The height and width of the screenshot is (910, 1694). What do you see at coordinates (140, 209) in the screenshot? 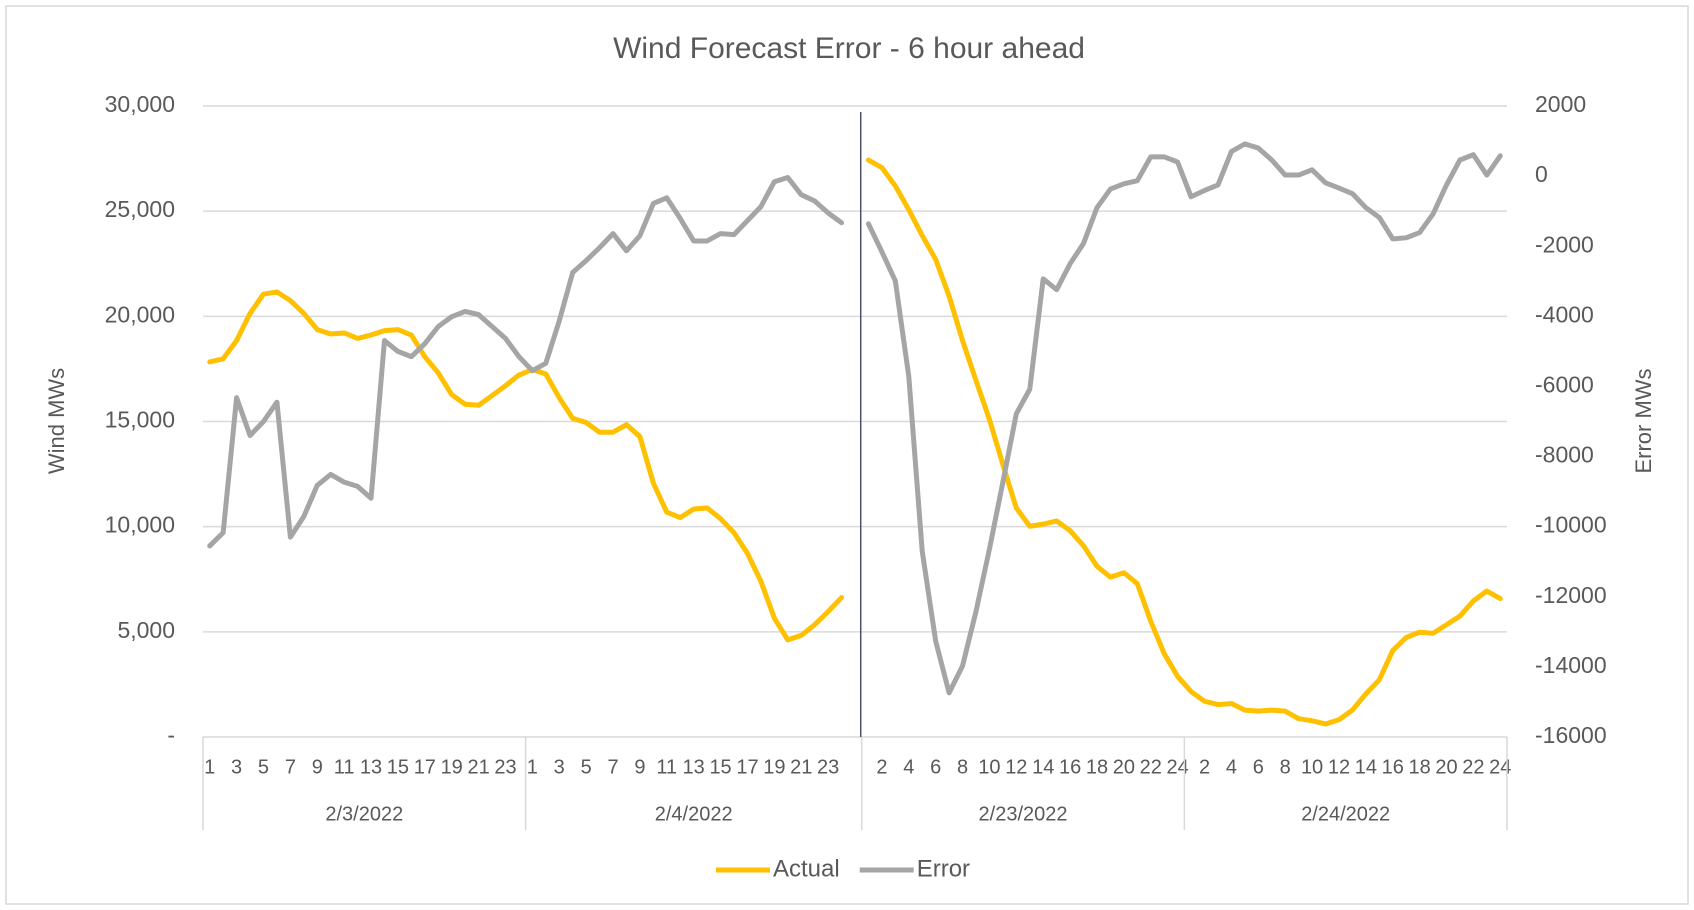
I see `y-tick-label: 25,000` at bounding box center [140, 209].